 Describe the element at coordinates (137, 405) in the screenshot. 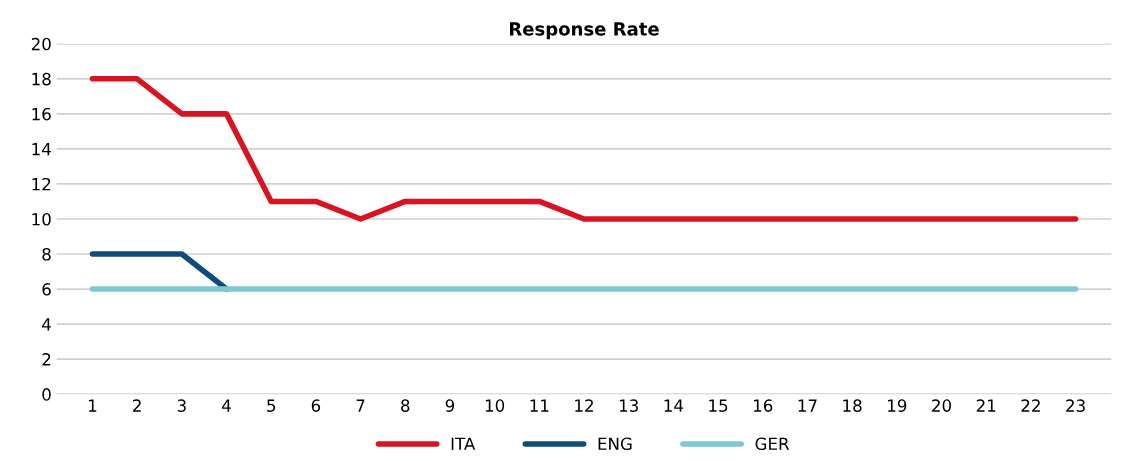

I see `x-tick-label: 2` at that location.